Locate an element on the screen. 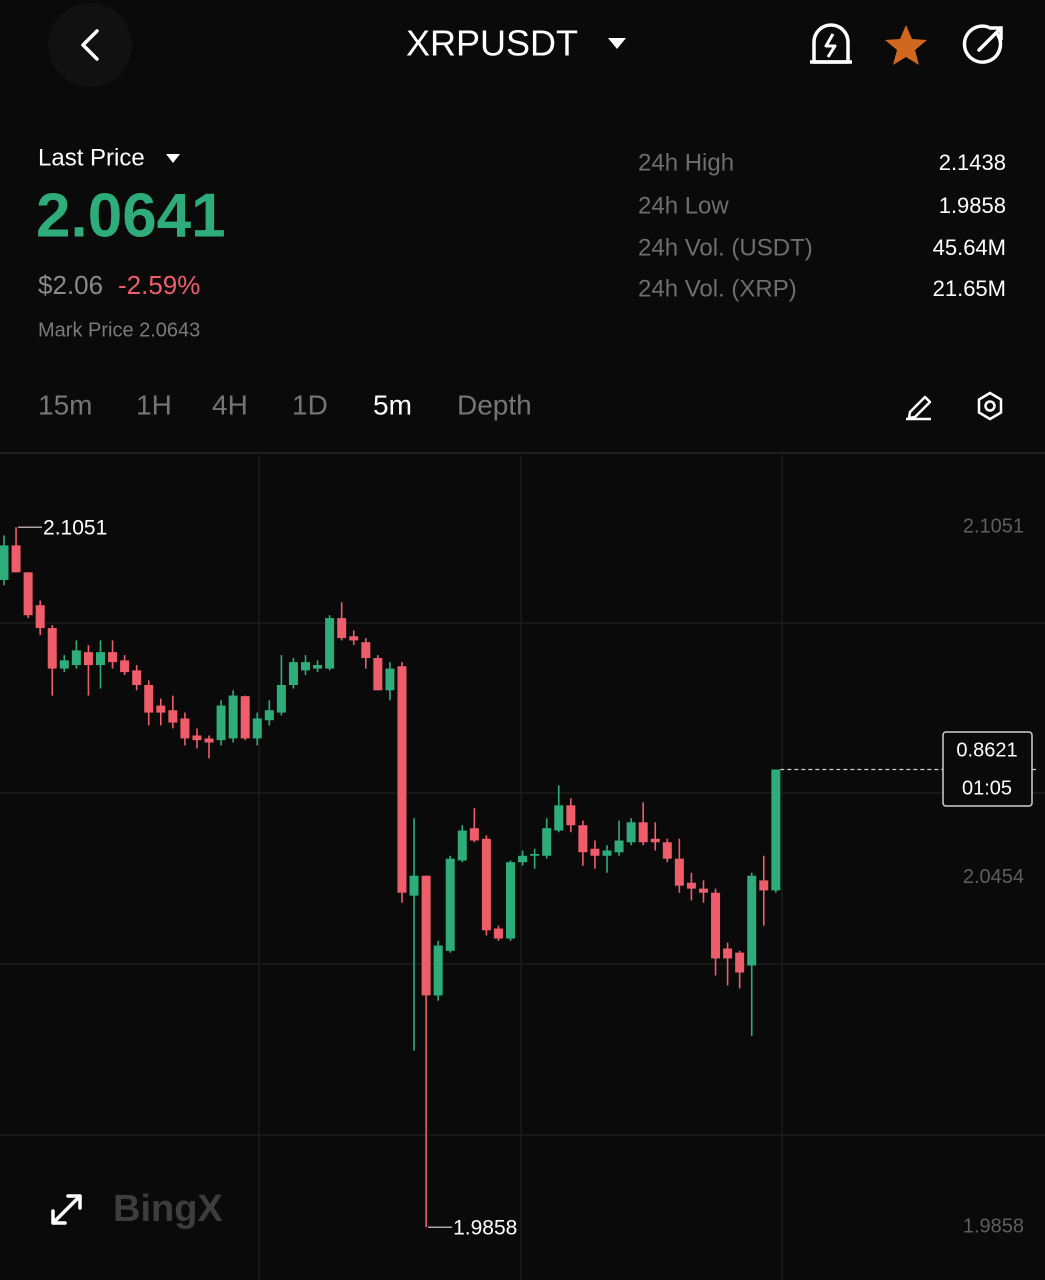 The height and width of the screenshot is (1280, 1045). pencil is located at coordinates (919, 407).